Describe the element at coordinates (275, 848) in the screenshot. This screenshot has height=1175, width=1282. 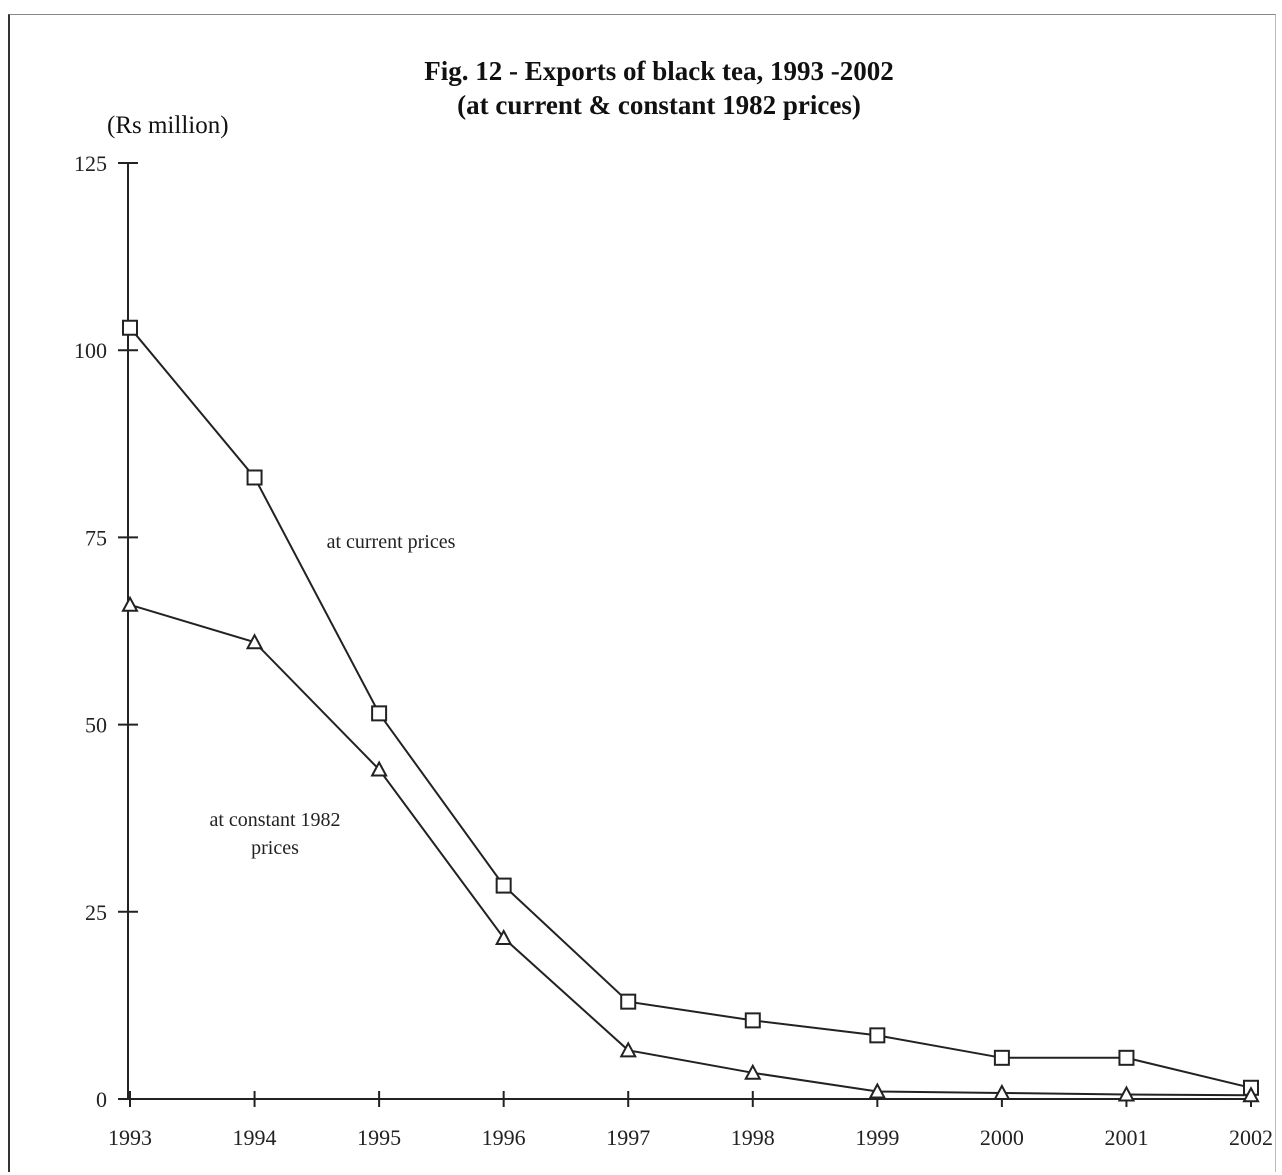
I see `annotation-constant-prices-line2: prices` at that location.